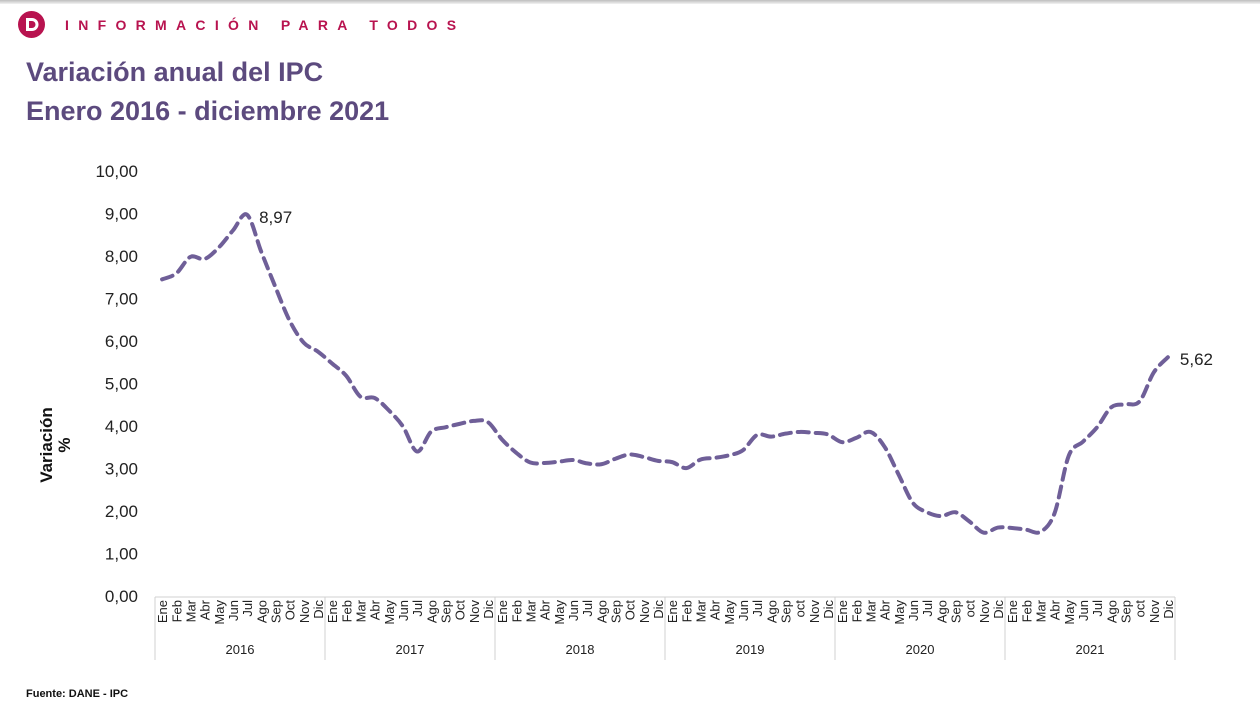  I want to click on x-year-label: 2019, so click(750, 649).